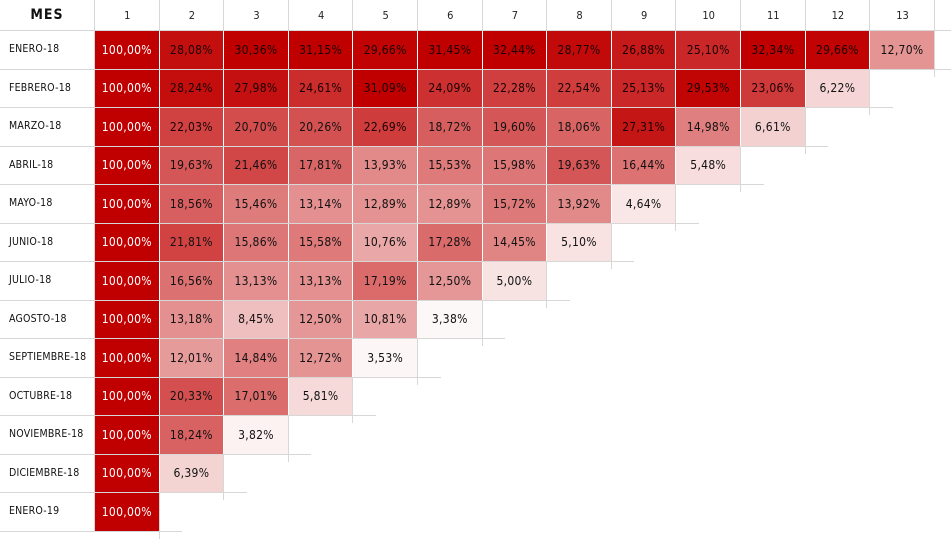 This screenshot has width=951, height=540. Describe the element at coordinates (34, 49) in the screenshot. I see `row-label: ENERO-18` at that location.